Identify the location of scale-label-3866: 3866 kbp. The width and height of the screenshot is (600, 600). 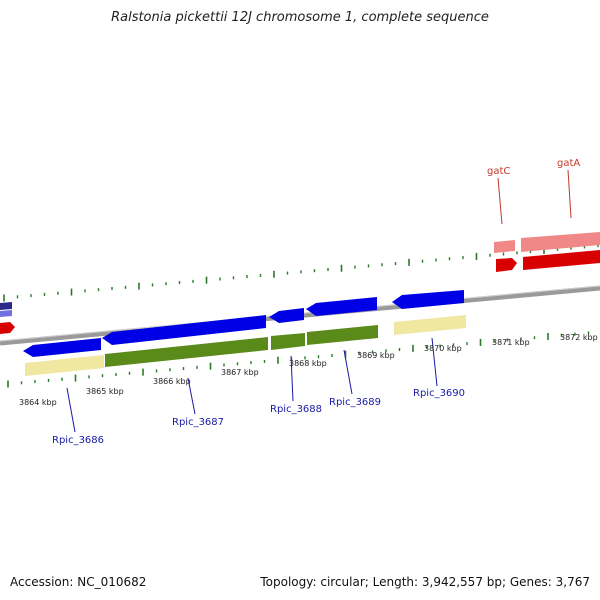
(172, 381).